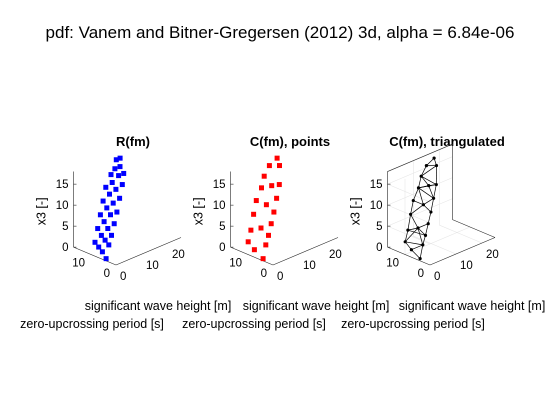  Describe the element at coordinates (280, 277) in the screenshot. I see `x-tick-label: 0` at that location.